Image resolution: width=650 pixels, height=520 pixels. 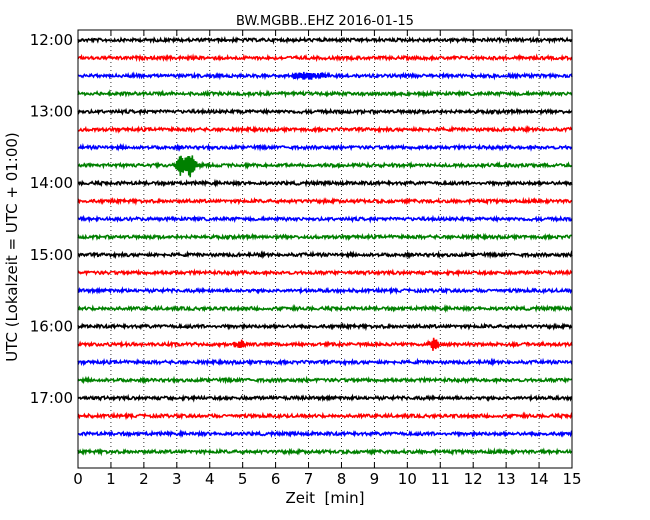 What do you see at coordinates (210, 479) in the screenshot?
I see `x-tick-label: 4` at bounding box center [210, 479].